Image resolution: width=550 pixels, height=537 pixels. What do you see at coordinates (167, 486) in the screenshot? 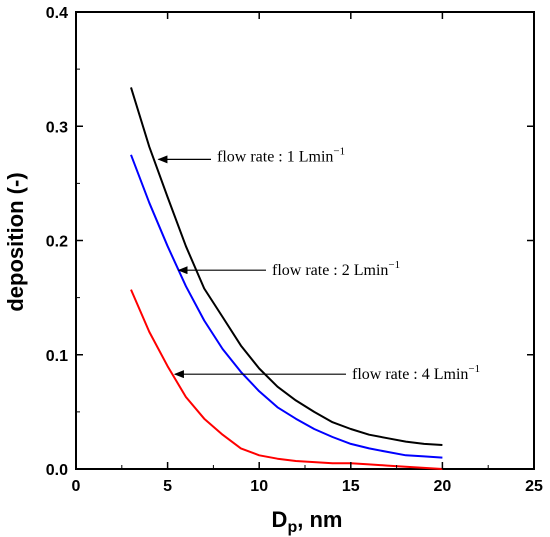
I see `x-tick-label: 5` at bounding box center [167, 486].